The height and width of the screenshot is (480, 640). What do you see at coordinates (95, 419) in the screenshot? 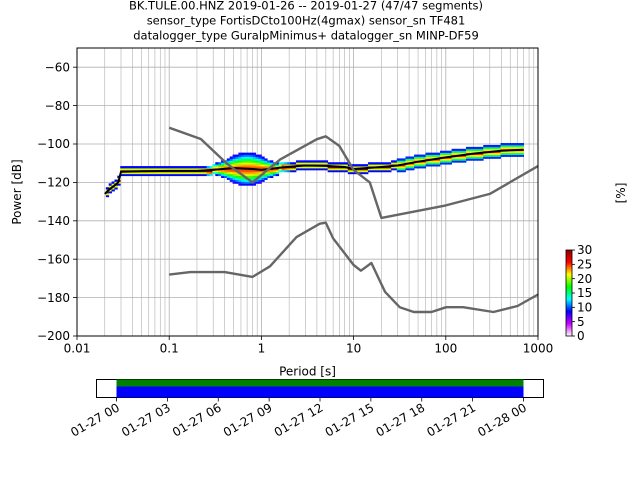
I see `timeline-tick-label: 01-27 00` at bounding box center [95, 419].